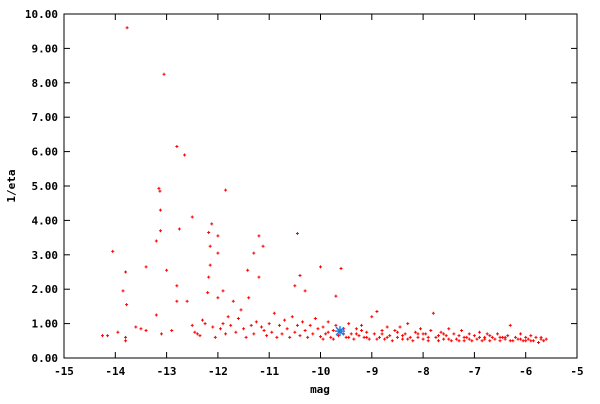  Describe the element at coordinates (45, 186) in the screenshot. I see `y-tick-label: 5.00` at that location.